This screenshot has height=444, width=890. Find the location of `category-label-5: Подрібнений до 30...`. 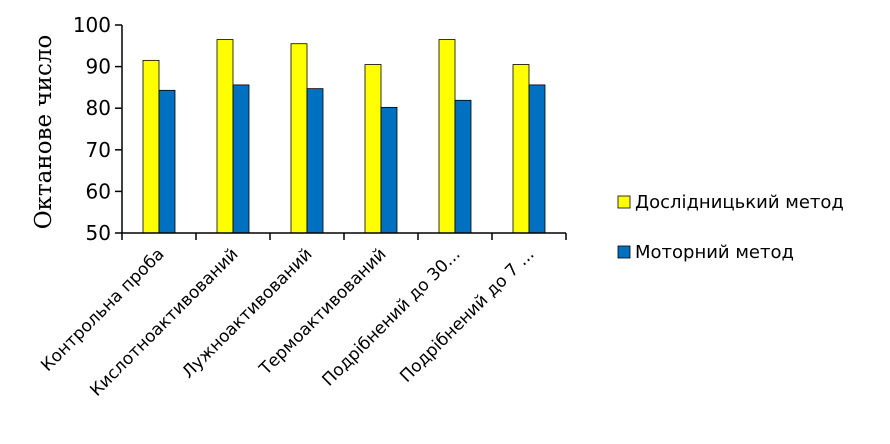

category-label-5: Подрібнений до 30... is located at coordinates (391, 317).